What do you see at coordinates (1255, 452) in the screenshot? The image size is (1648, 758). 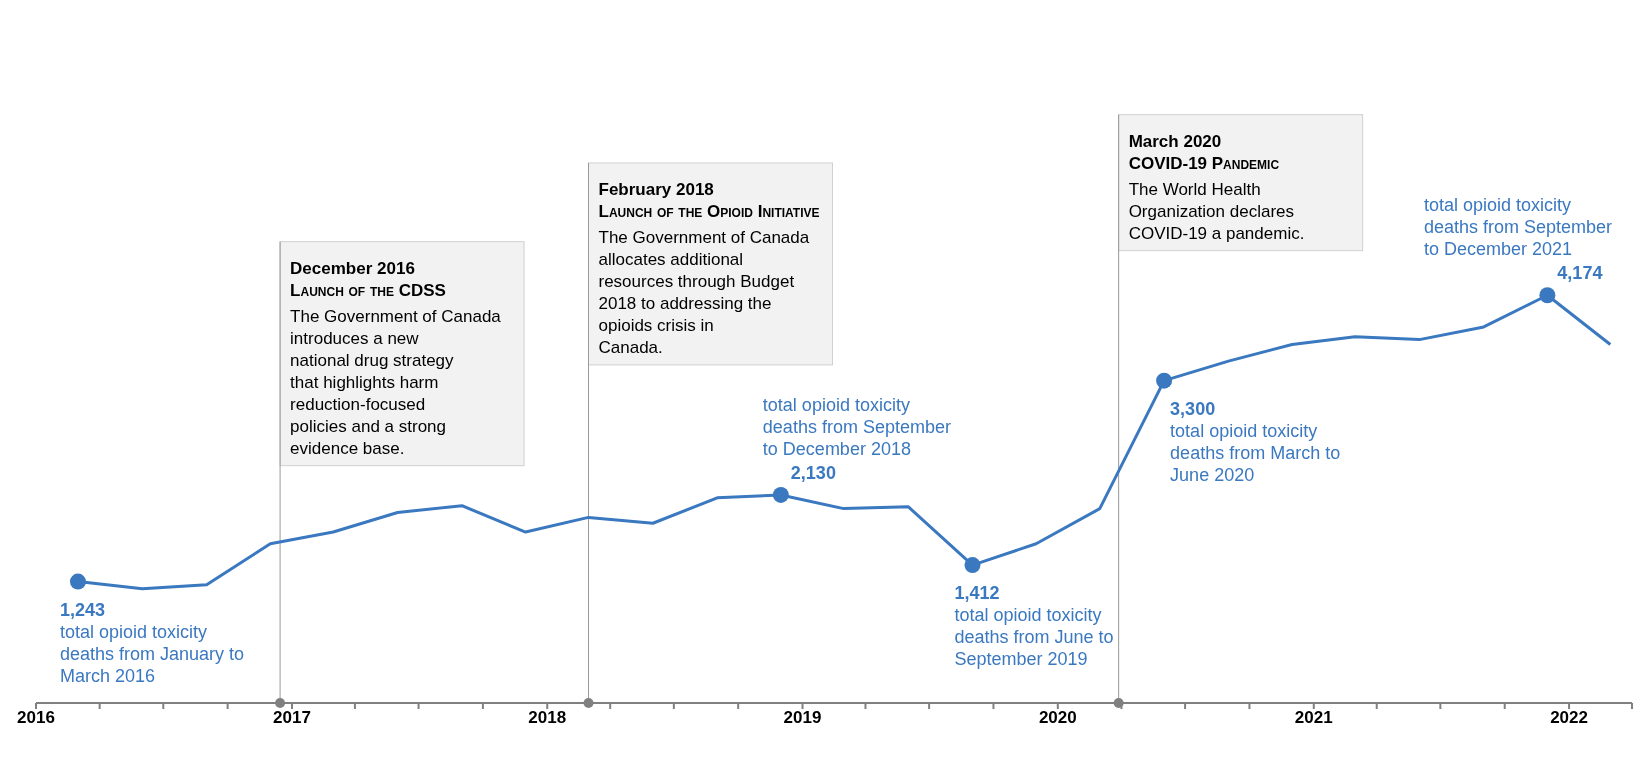 I see `annotation: total opioid toxicity deaths from March to June 2020` at bounding box center [1255, 452].